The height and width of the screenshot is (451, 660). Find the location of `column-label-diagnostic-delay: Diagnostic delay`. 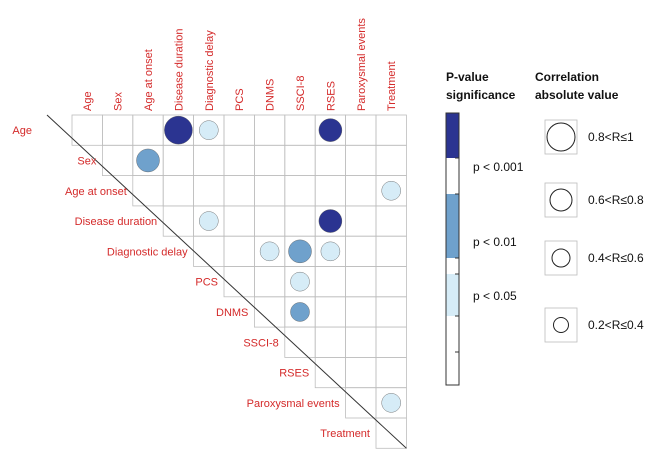

column-label-diagnostic-delay: Diagnostic delay is located at coordinates (210, 70).